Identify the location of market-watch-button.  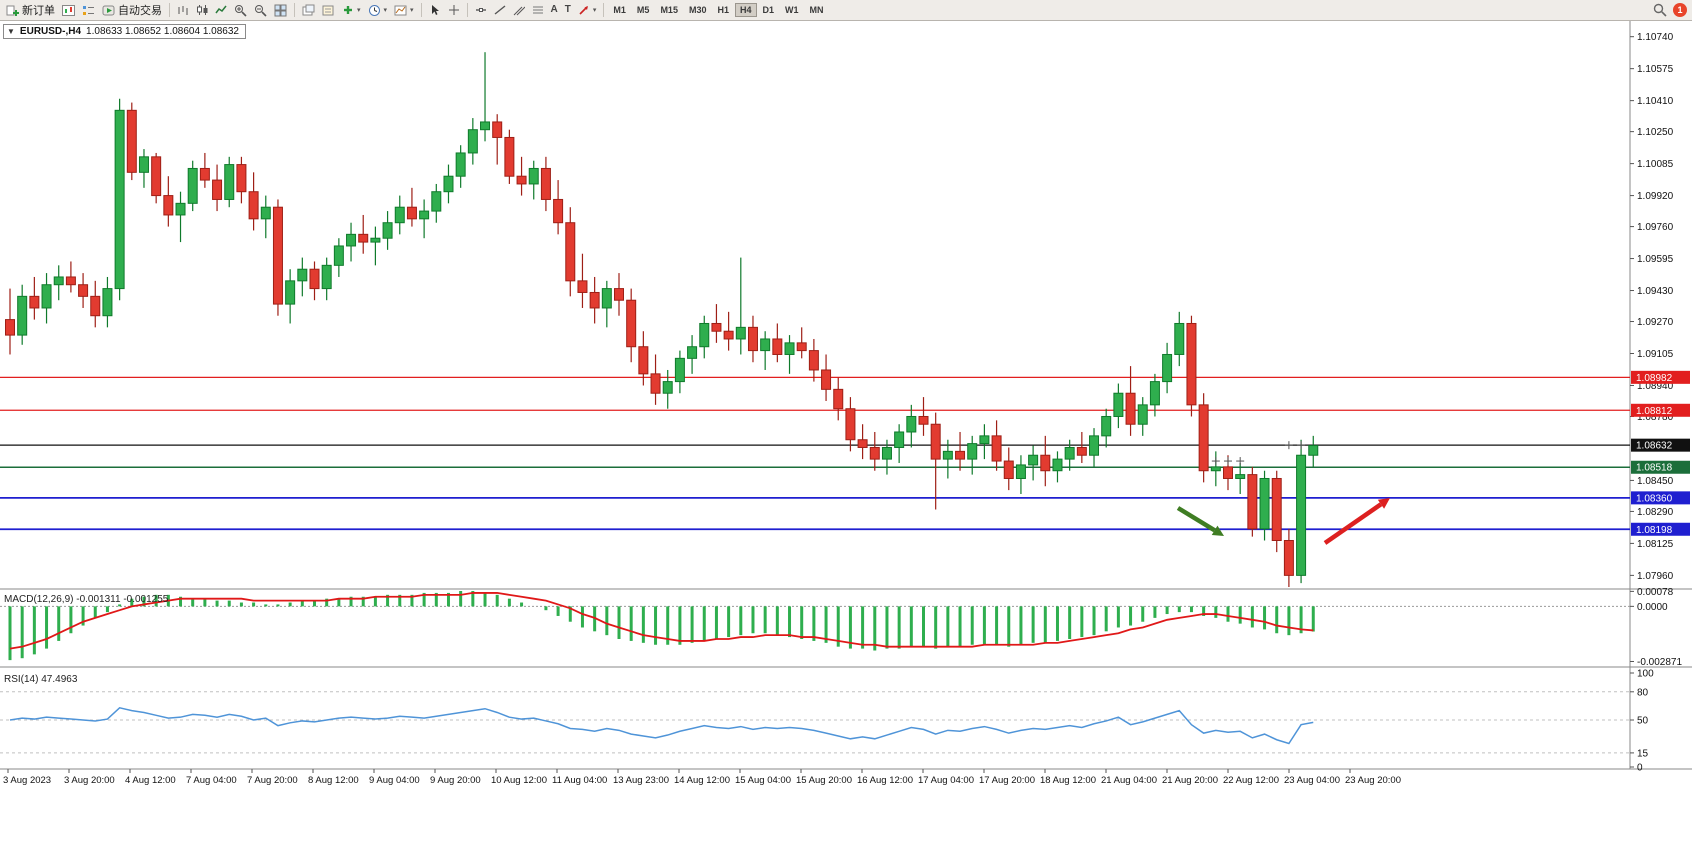
(88, 10).